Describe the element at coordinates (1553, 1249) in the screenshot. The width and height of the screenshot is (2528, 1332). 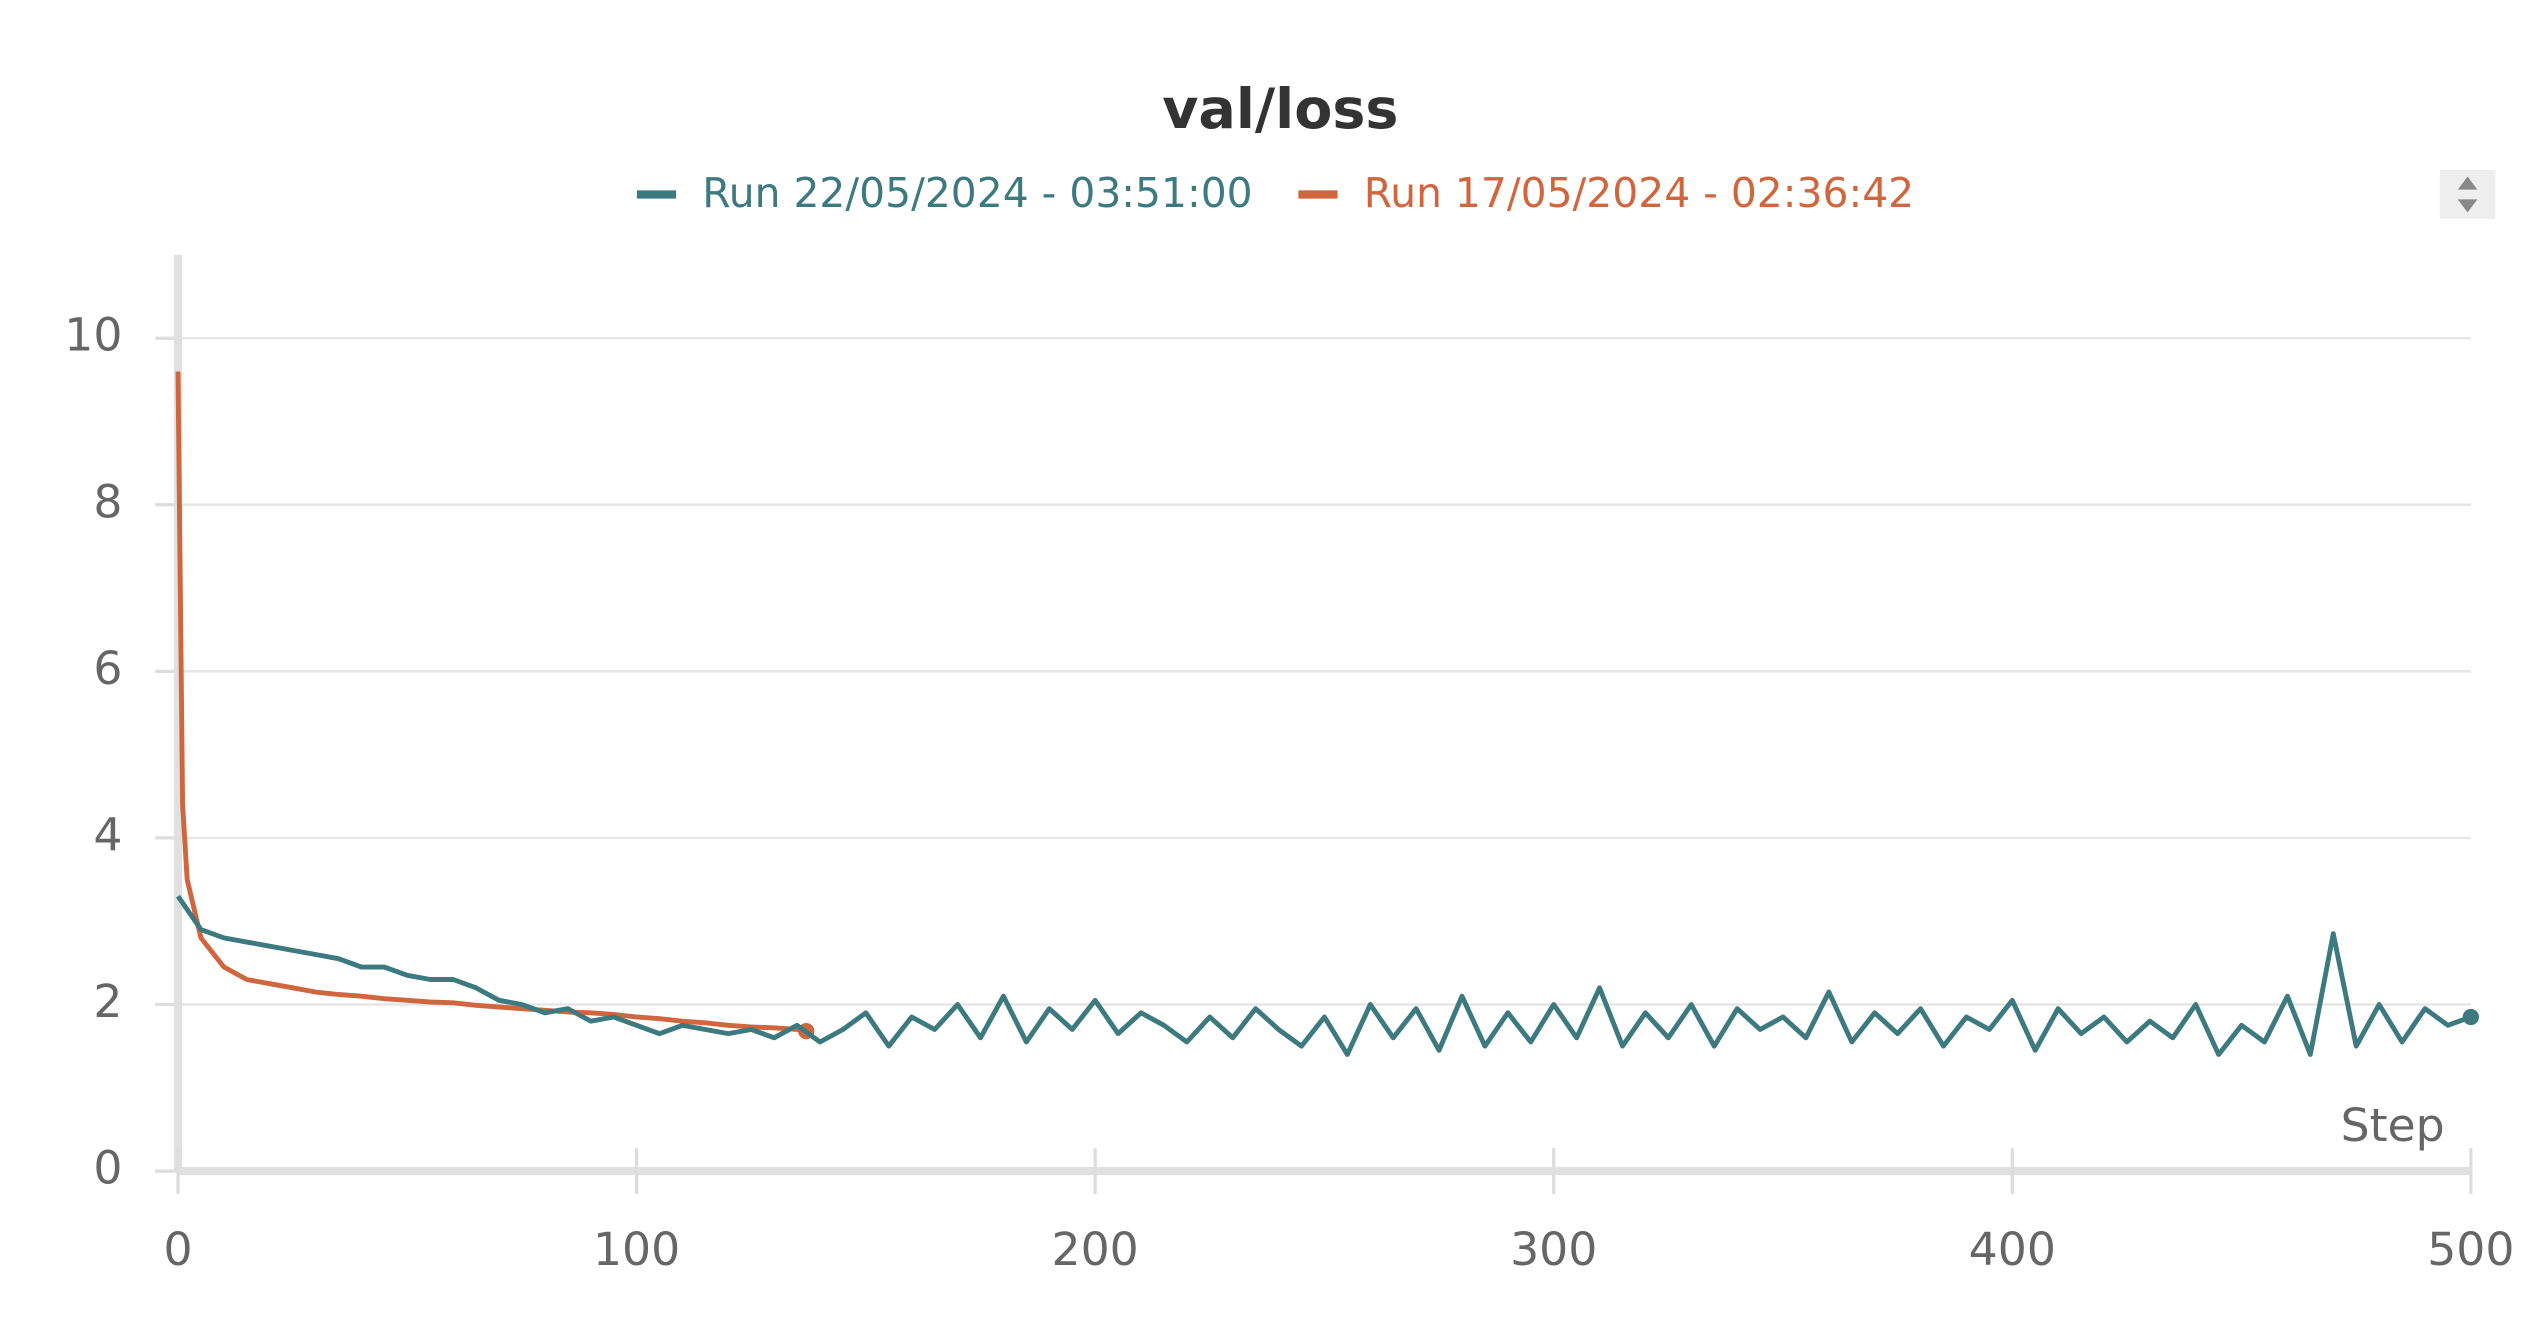
I see `x-tick-label: 300` at that location.